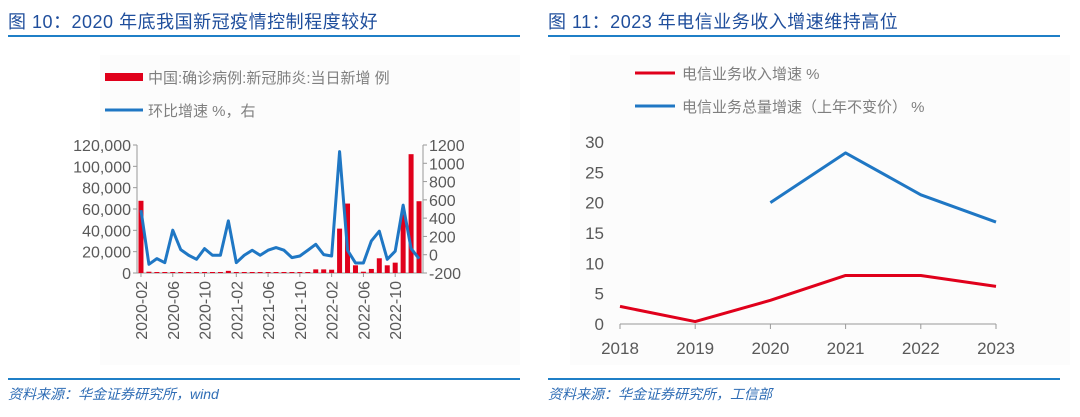 Image resolution: width=1080 pixels, height=417 pixels. What do you see at coordinates (301, 310) in the screenshot?
I see `x-tick-label: 2021-10` at bounding box center [301, 310].